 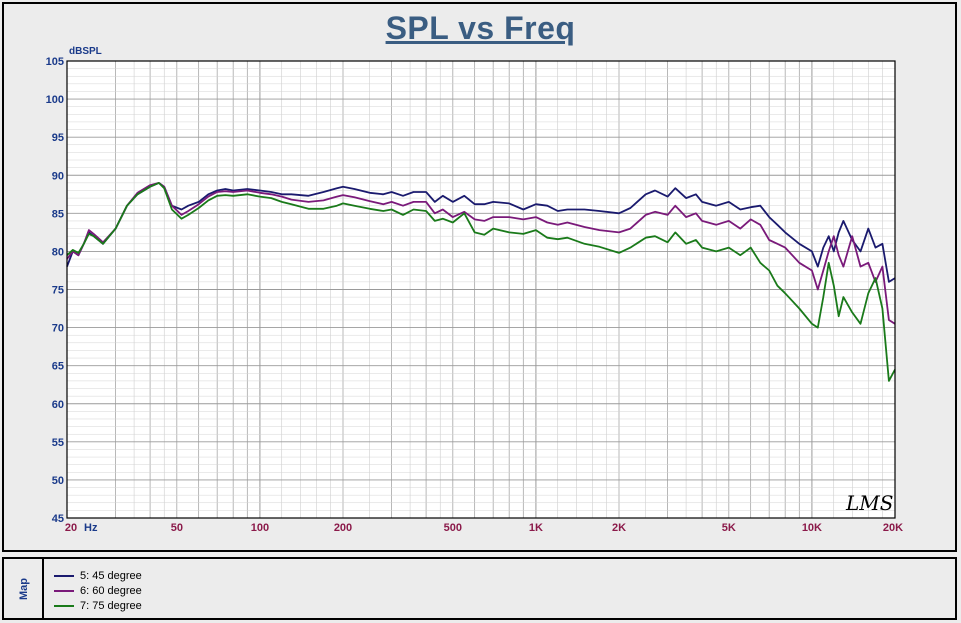 What do you see at coordinates (71, 528) in the screenshot?
I see `x-tick-label: 20` at bounding box center [71, 528].